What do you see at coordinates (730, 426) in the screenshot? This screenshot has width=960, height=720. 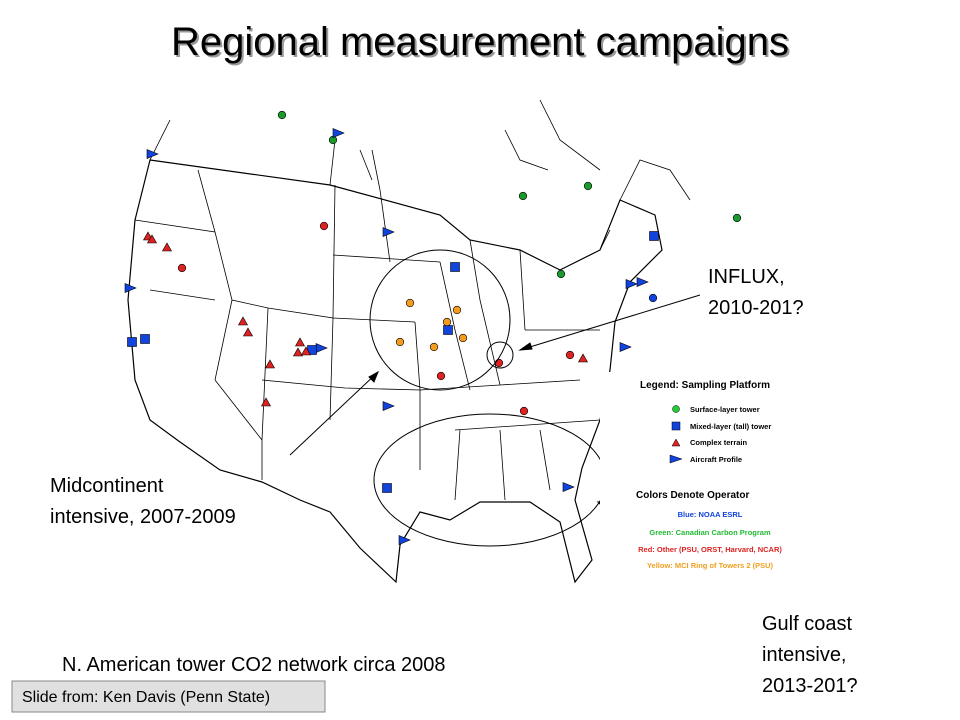 I see `legend-item: Mixed-layer (tall) tower` at bounding box center [730, 426].